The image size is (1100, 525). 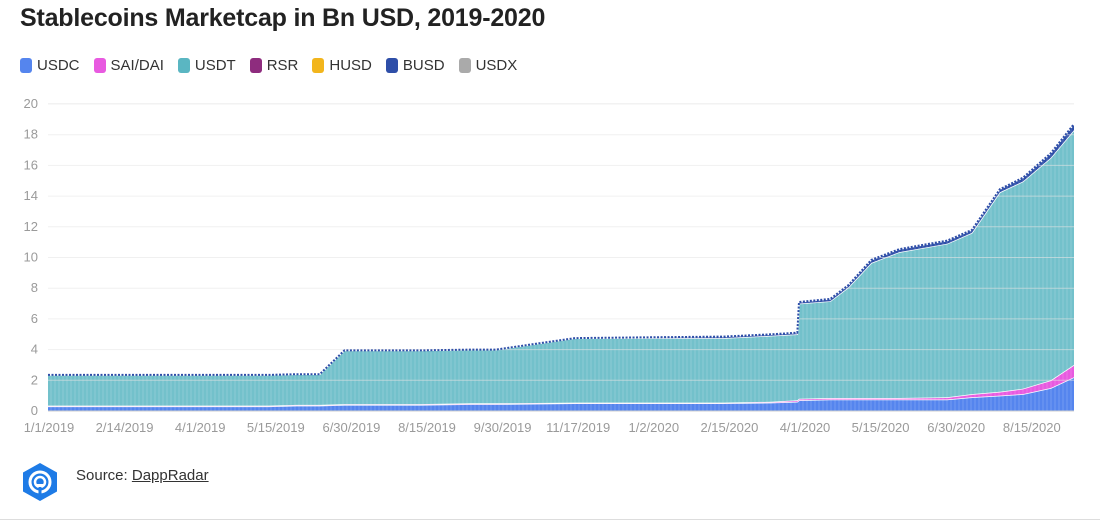 I want to click on x-tick-label: 2/14/2019, so click(x=125, y=427).